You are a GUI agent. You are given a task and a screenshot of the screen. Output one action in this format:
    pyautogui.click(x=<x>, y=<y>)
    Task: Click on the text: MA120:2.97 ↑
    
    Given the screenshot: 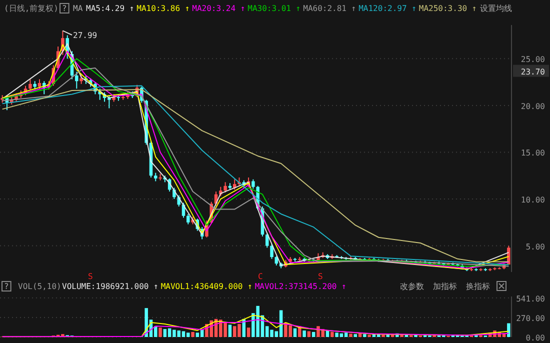 What is the action you would take?
    pyautogui.click(x=387, y=8)
    